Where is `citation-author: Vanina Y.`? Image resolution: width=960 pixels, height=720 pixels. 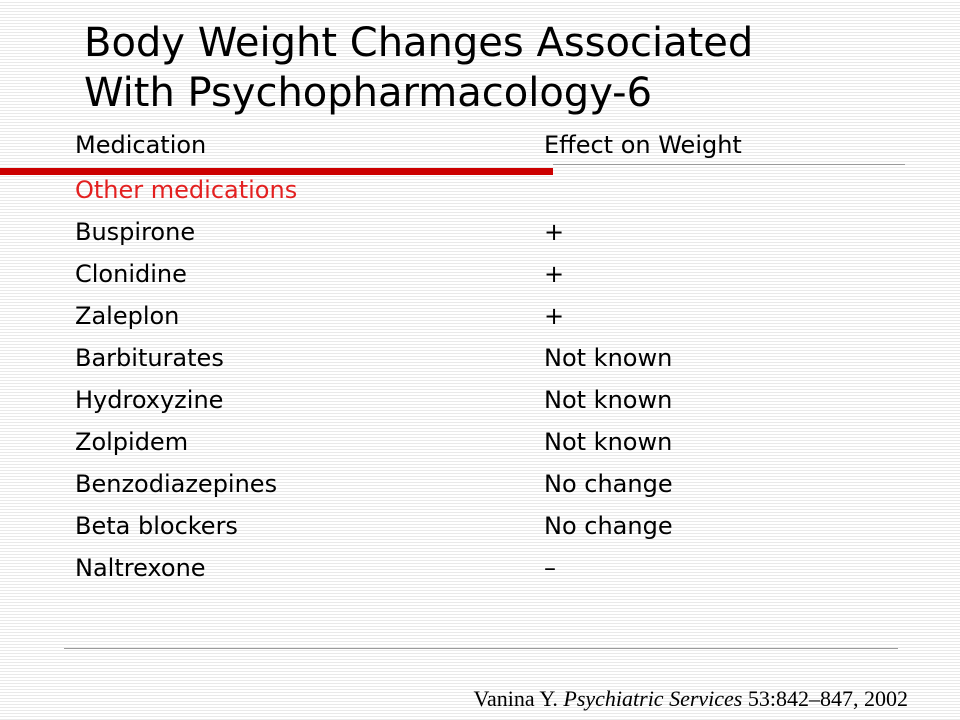 citation-author: Vanina Y. is located at coordinates (515, 698).